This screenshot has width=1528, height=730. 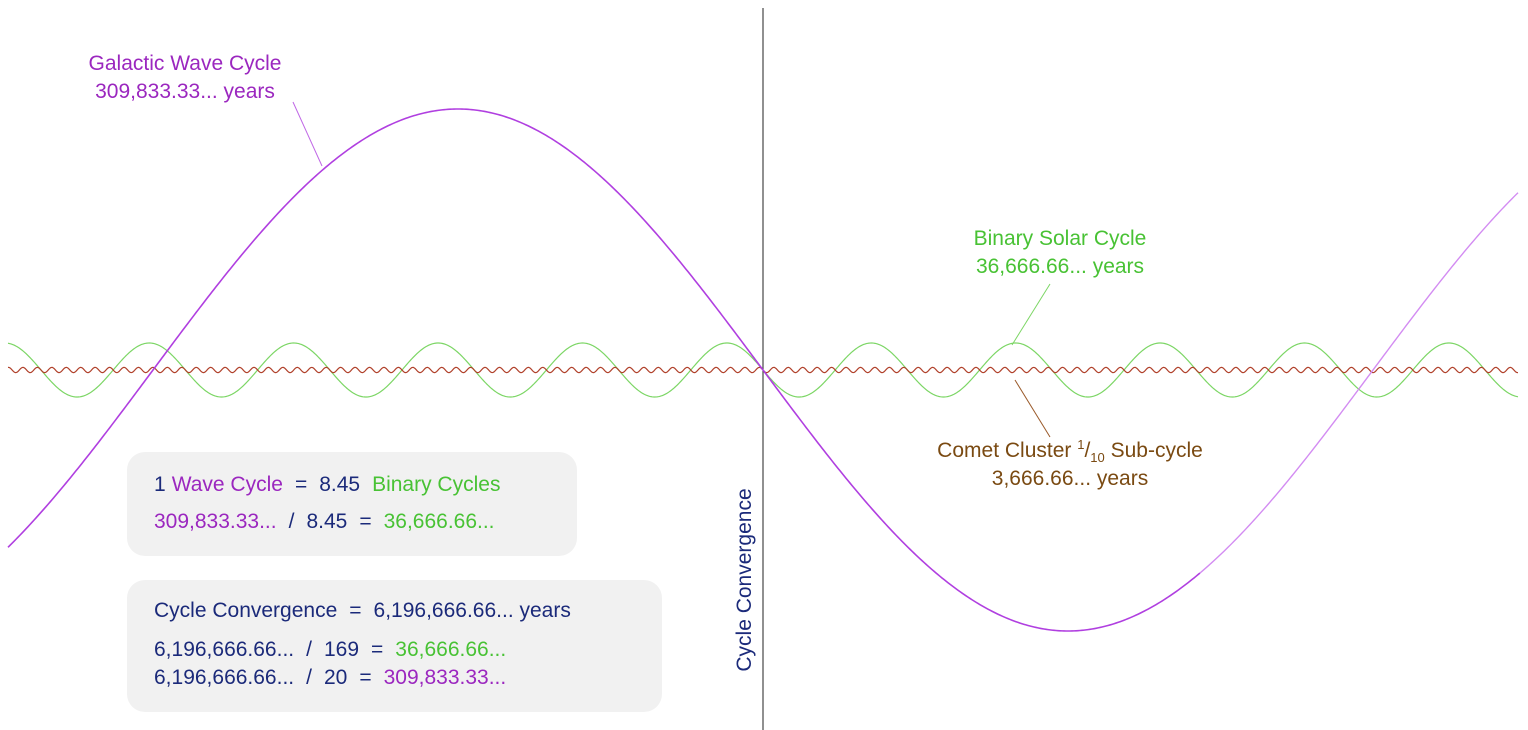 What do you see at coordinates (1097, 458) in the screenshot?
I see `comet-fraction-denominator: 10` at bounding box center [1097, 458].